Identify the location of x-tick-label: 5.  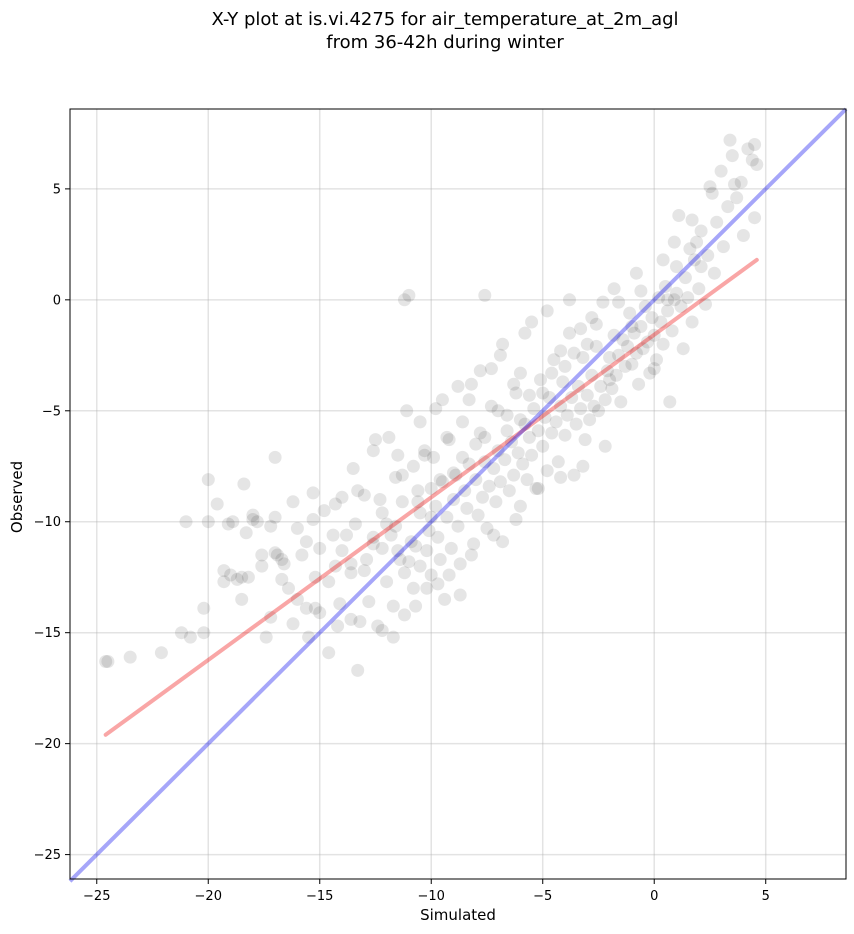
(766, 896).